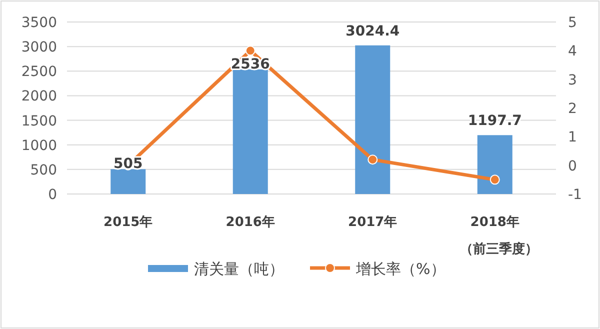 The height and width of the screenshot is (329, 600). I want to click on y2-tick-label: -1, so click(575, 195).